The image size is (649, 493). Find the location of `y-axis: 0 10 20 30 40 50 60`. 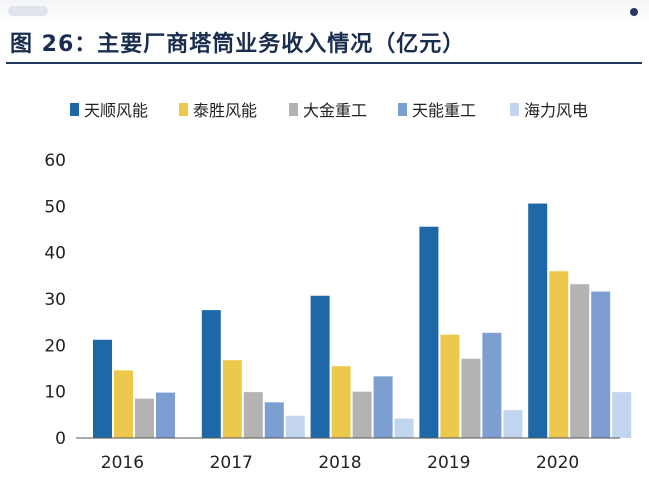

y-axis: 0 10 20 30 40 50 60 is located at coordinates (55, 300).